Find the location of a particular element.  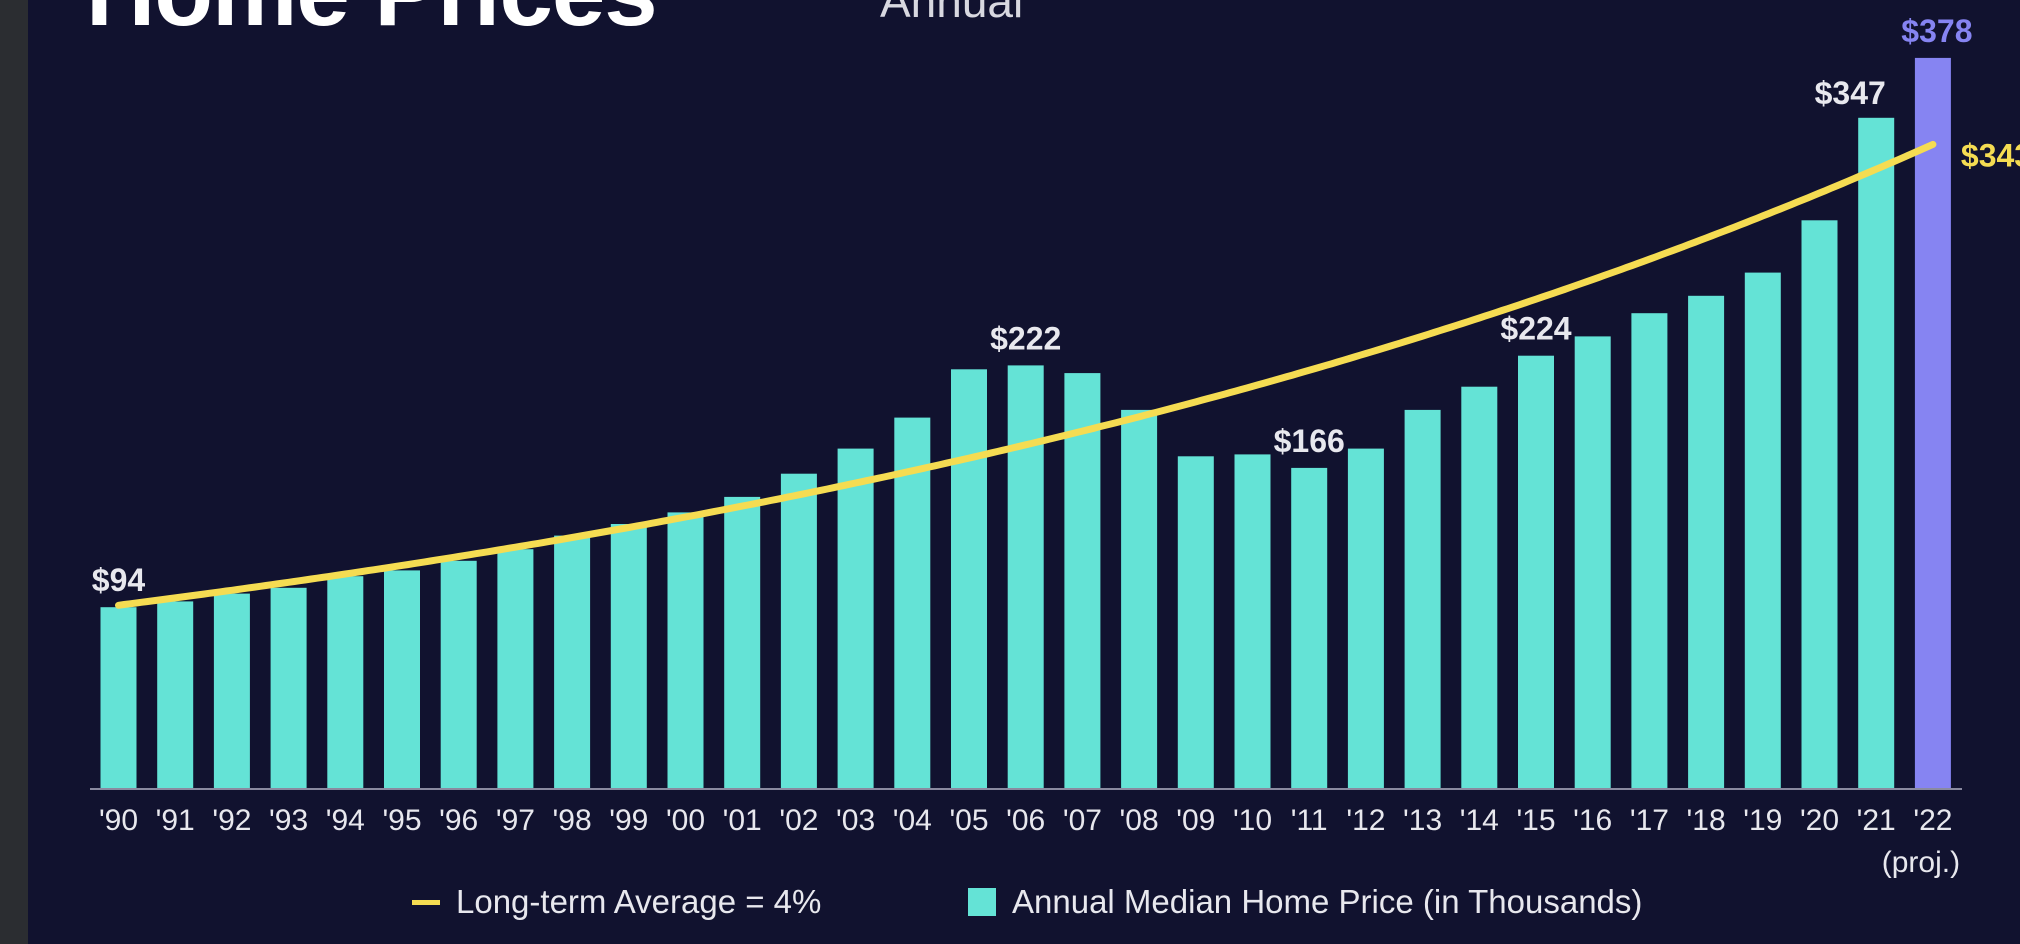

x-tick-label: '06 is located at coordinates (1025, 820).